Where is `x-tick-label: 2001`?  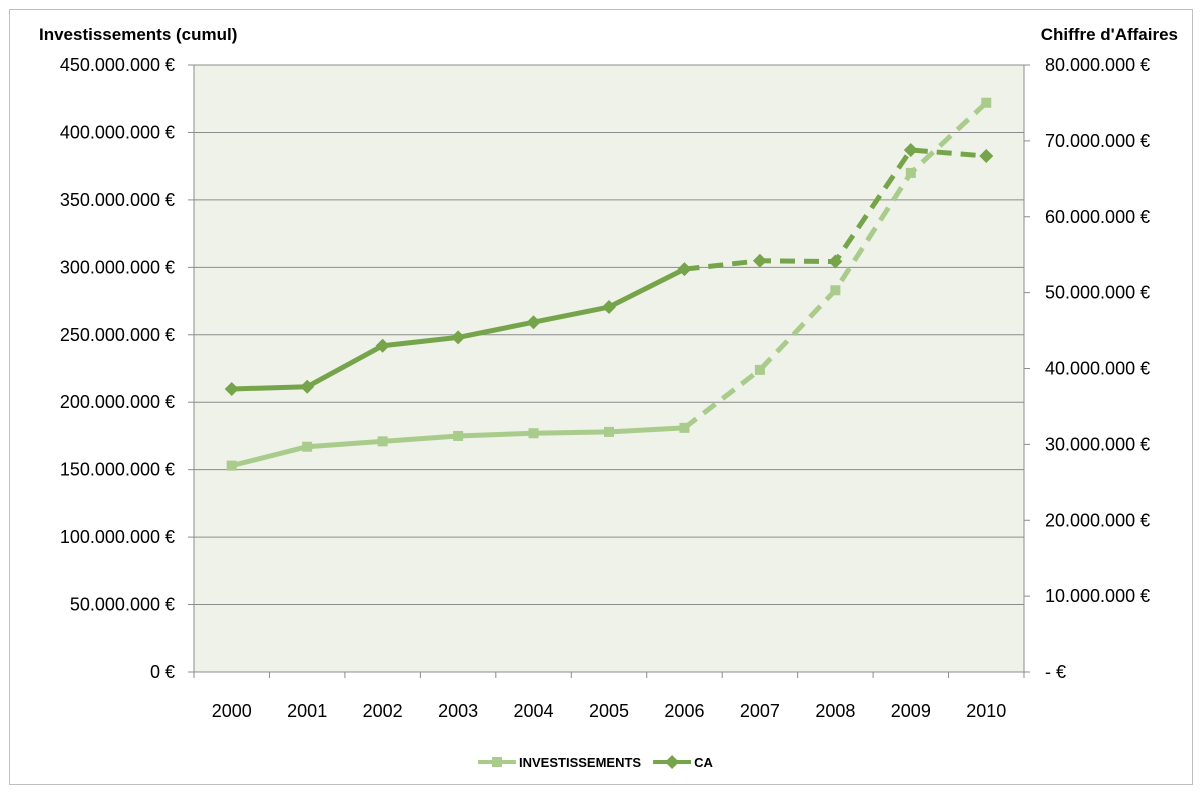
x-tick-label: 2001 is located at coordinates (307, 711).